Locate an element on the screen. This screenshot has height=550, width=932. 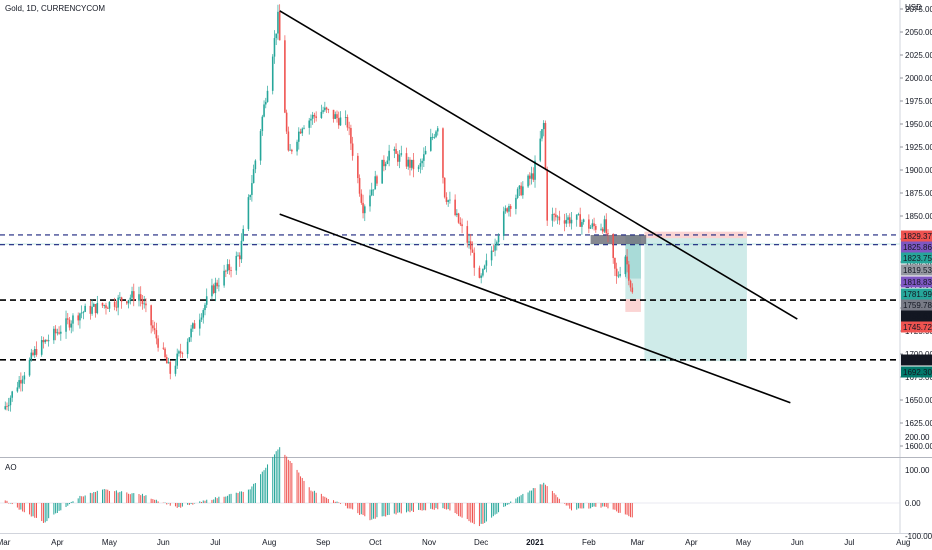
price-tick-label: 1625.00 is located at coordinates (918, 423).